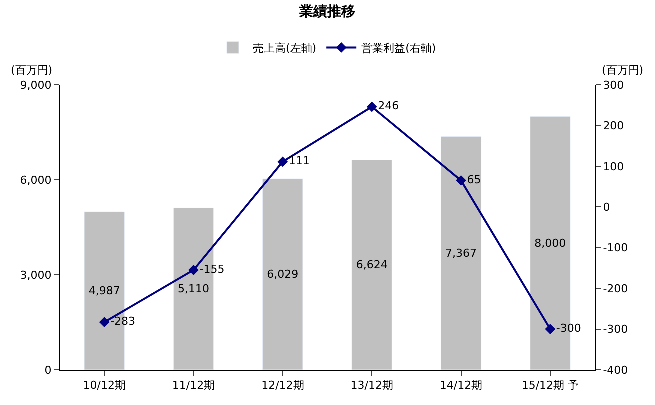  I want to click on y-tick-label: 3,000, so click(36, 275).